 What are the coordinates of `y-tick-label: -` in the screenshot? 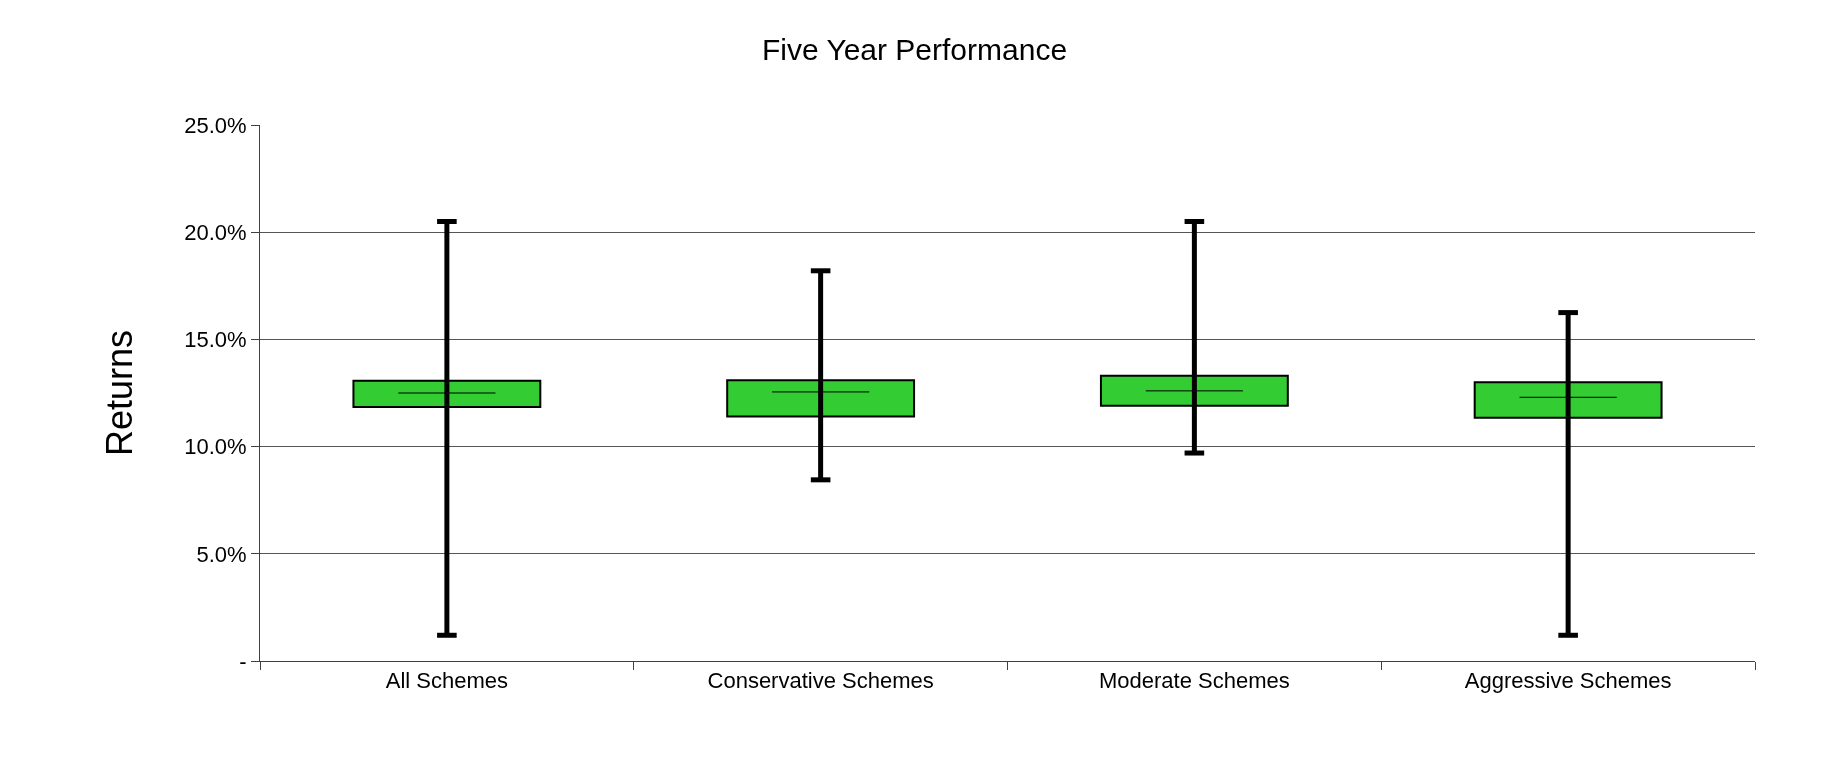 It's located at (243, 661).